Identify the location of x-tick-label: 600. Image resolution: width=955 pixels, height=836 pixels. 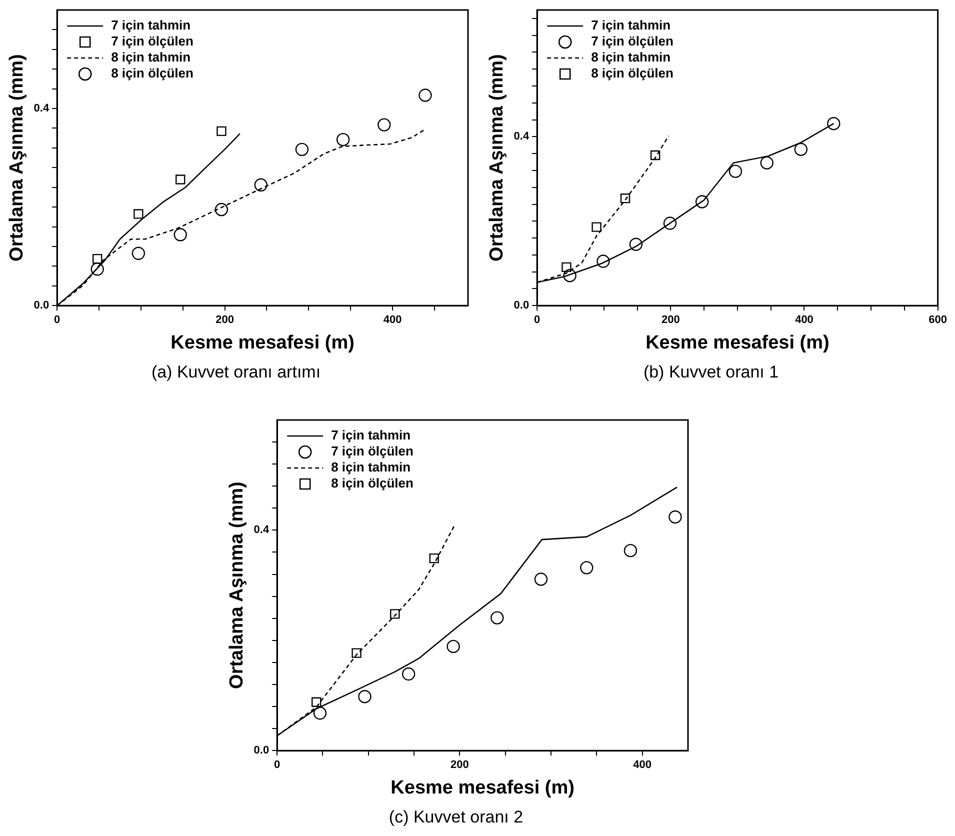
(938, 320).